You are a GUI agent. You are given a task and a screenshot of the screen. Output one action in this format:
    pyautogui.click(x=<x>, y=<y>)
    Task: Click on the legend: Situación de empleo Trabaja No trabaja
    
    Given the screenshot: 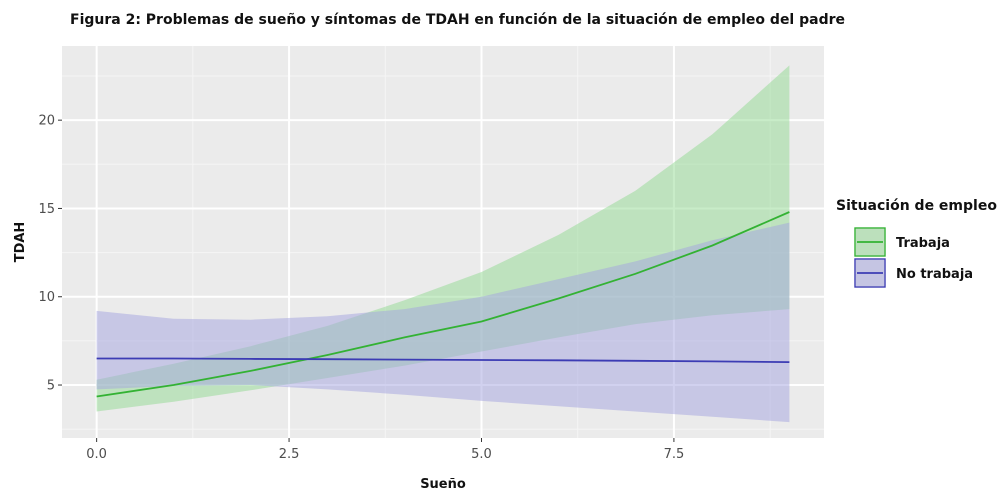 What is the action you would take?
    pyautogui.click(x=916, y=243)
    